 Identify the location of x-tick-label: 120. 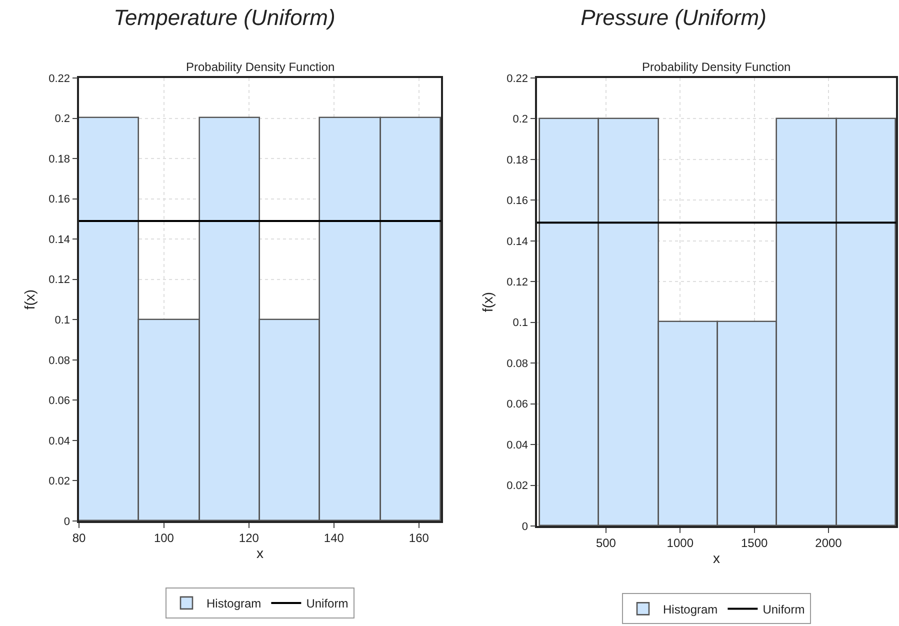
(249, 538).